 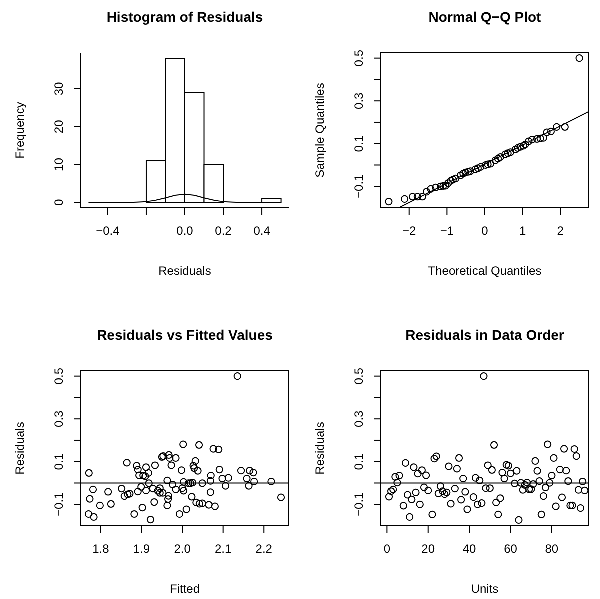 What do you see at coordinates (59, 127) in the screenshot?
I see `y-tick-label: 20` at bounding box center [59, 127].